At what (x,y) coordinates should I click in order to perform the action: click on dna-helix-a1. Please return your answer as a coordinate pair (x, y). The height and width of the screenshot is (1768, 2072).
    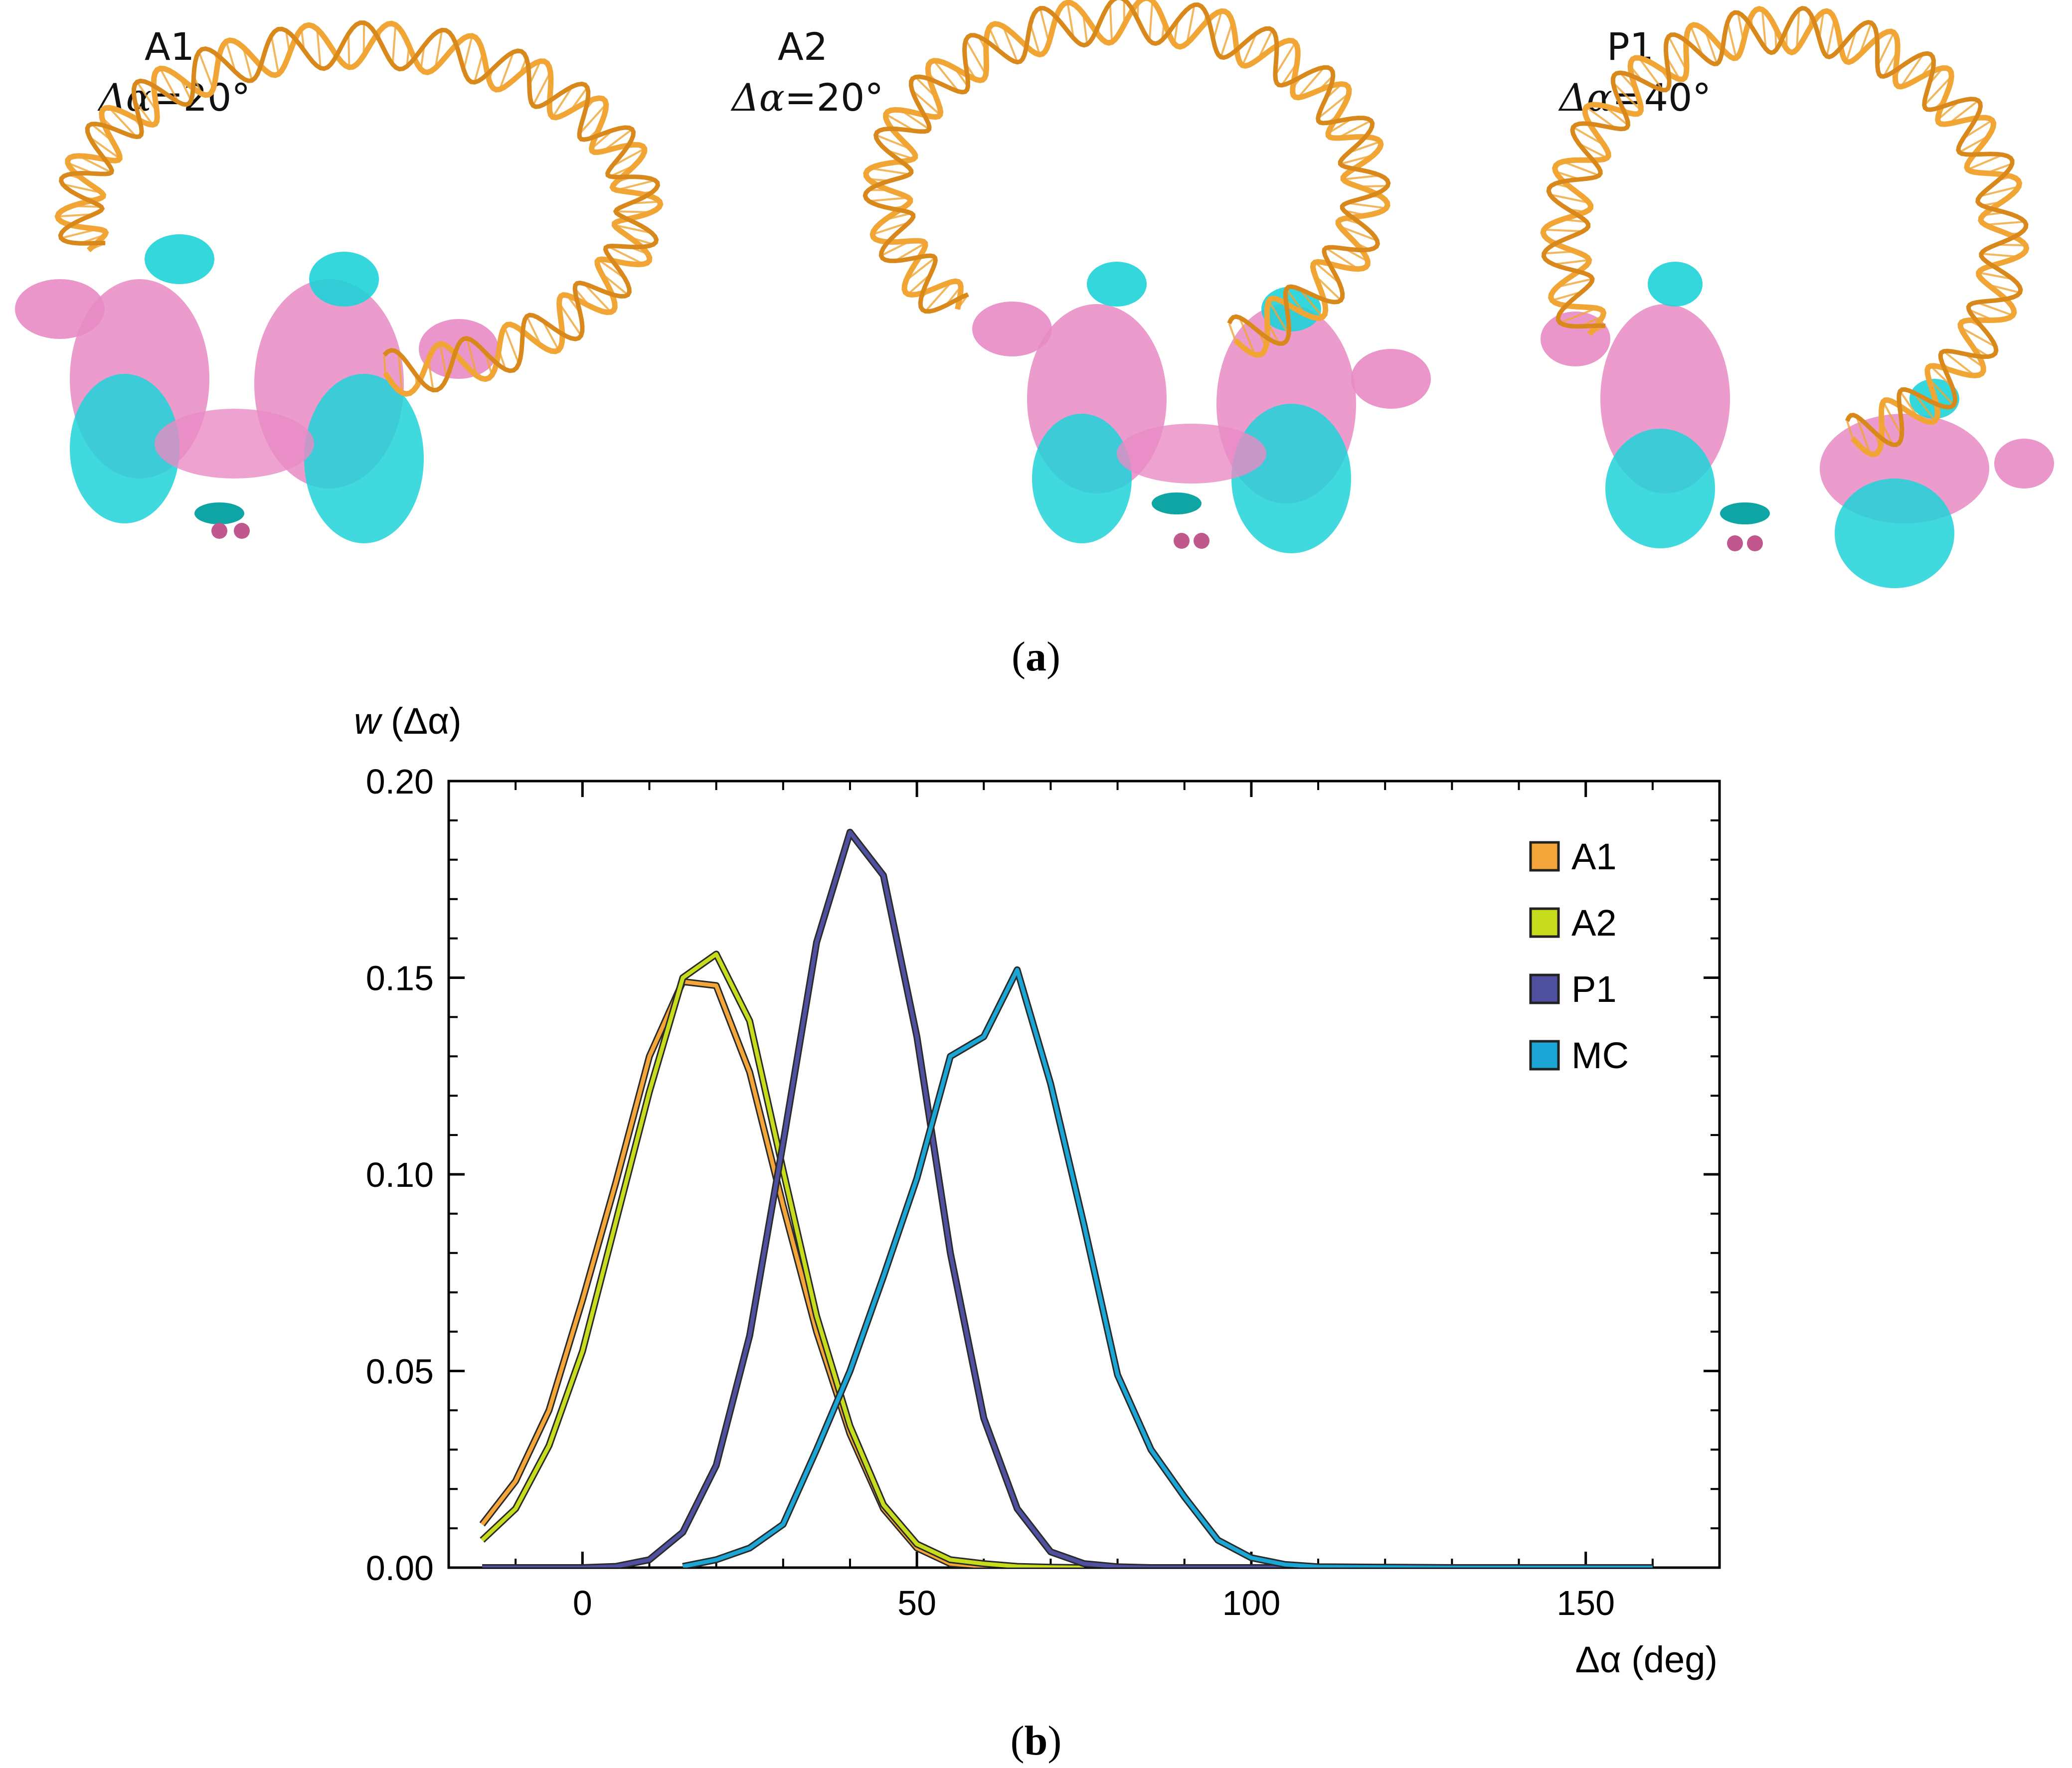
    Looking at the image, I should click on (359, 208).